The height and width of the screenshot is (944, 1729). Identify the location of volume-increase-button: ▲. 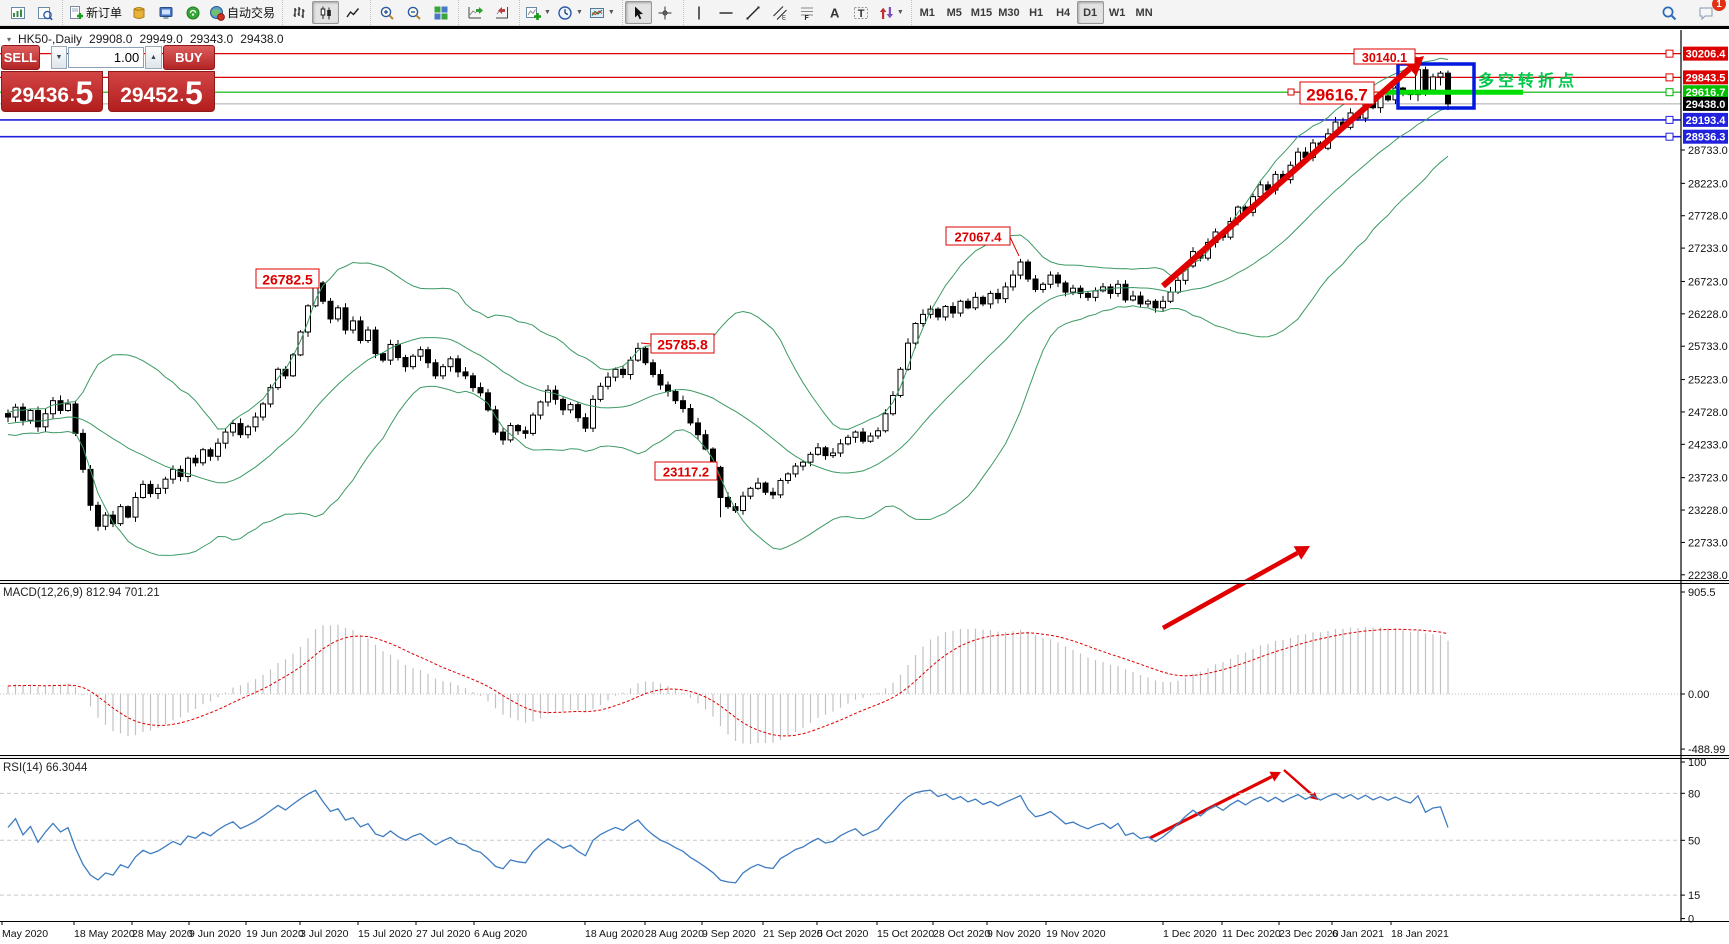
(153, 57).